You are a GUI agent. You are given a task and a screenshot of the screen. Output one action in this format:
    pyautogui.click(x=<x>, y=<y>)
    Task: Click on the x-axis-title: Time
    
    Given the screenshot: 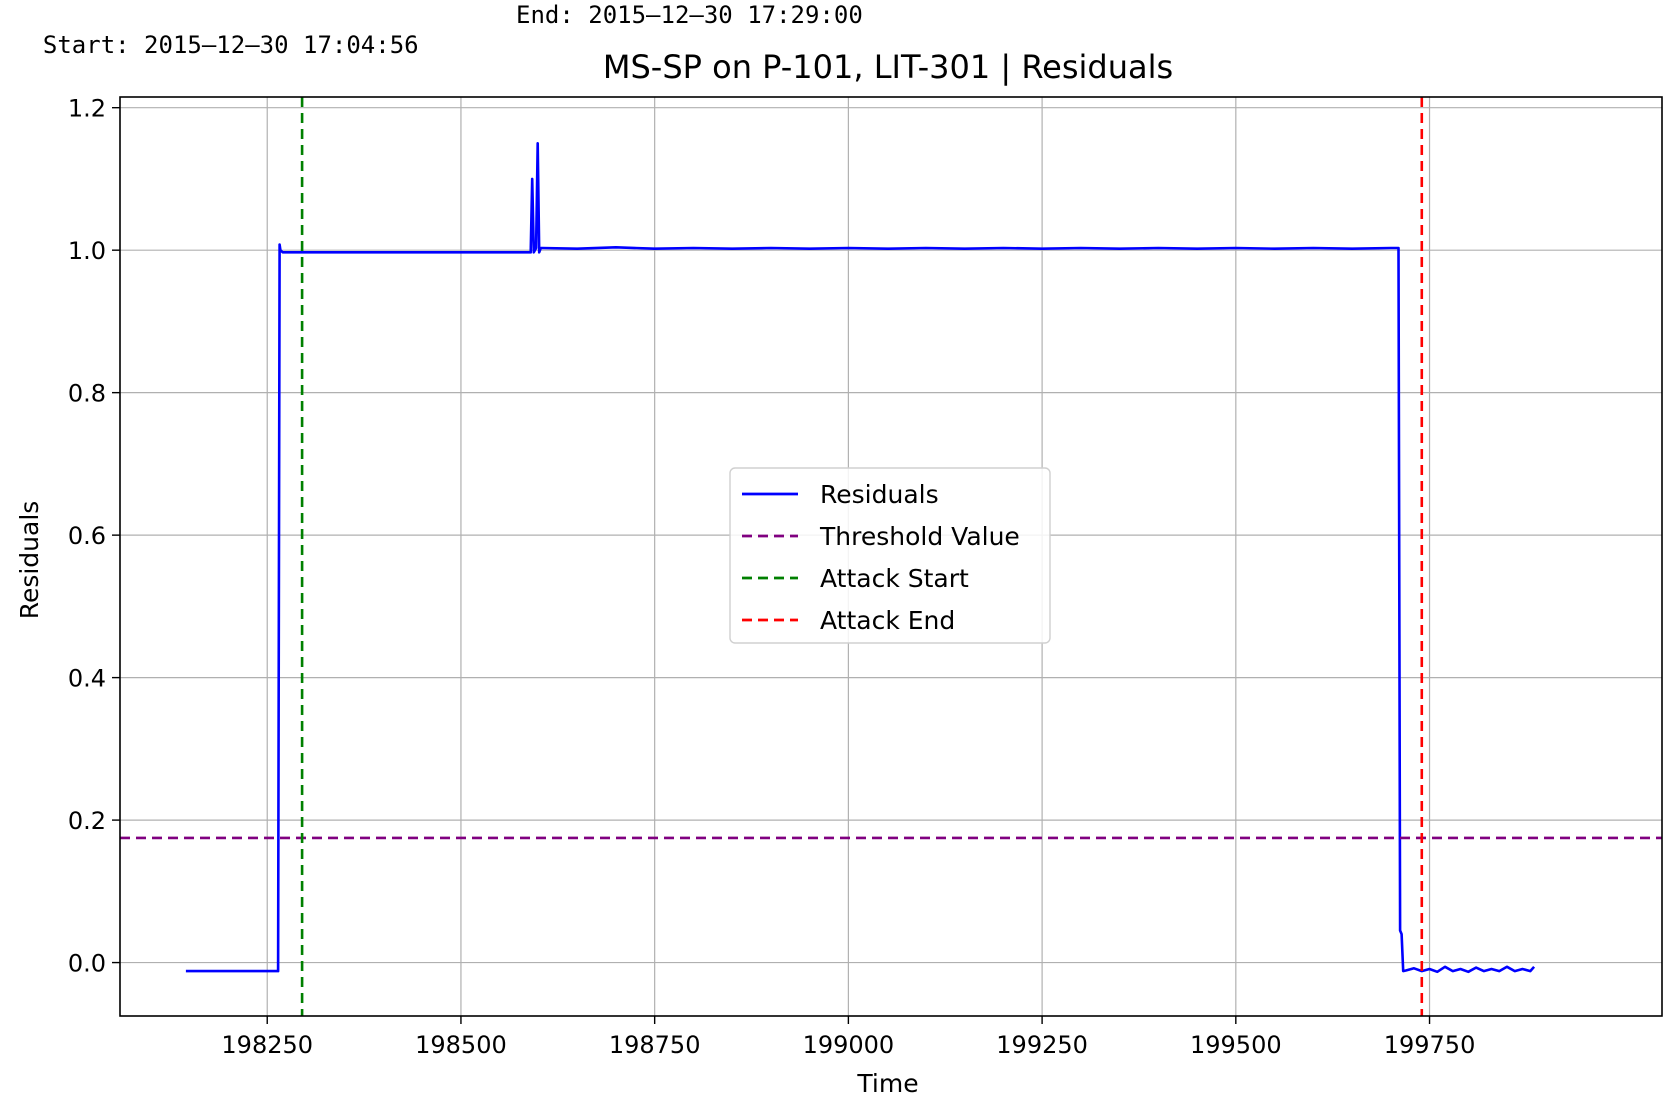 What is the action you would take?
    pyautogui.click(x=887, y=1083)
    